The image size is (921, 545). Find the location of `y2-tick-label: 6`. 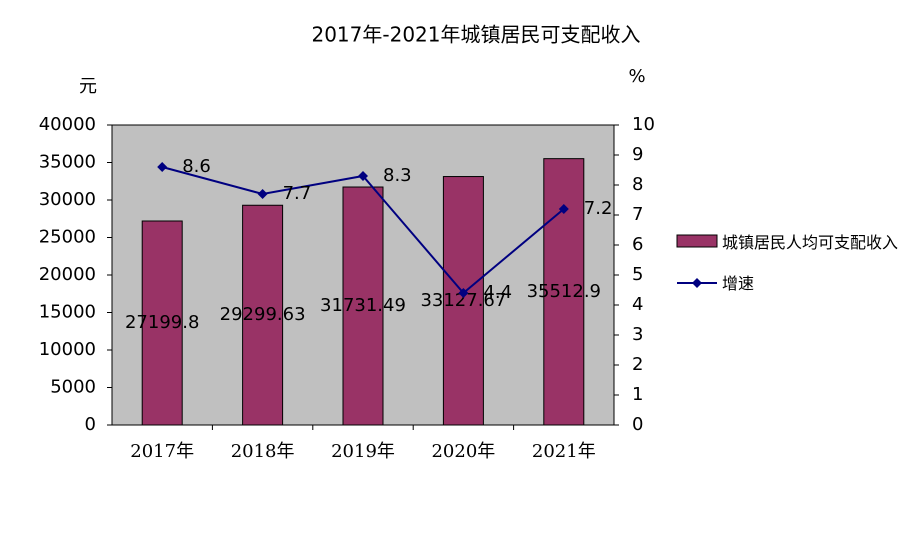

y2-tick-label: 6 is located at coordinates (637, 244).